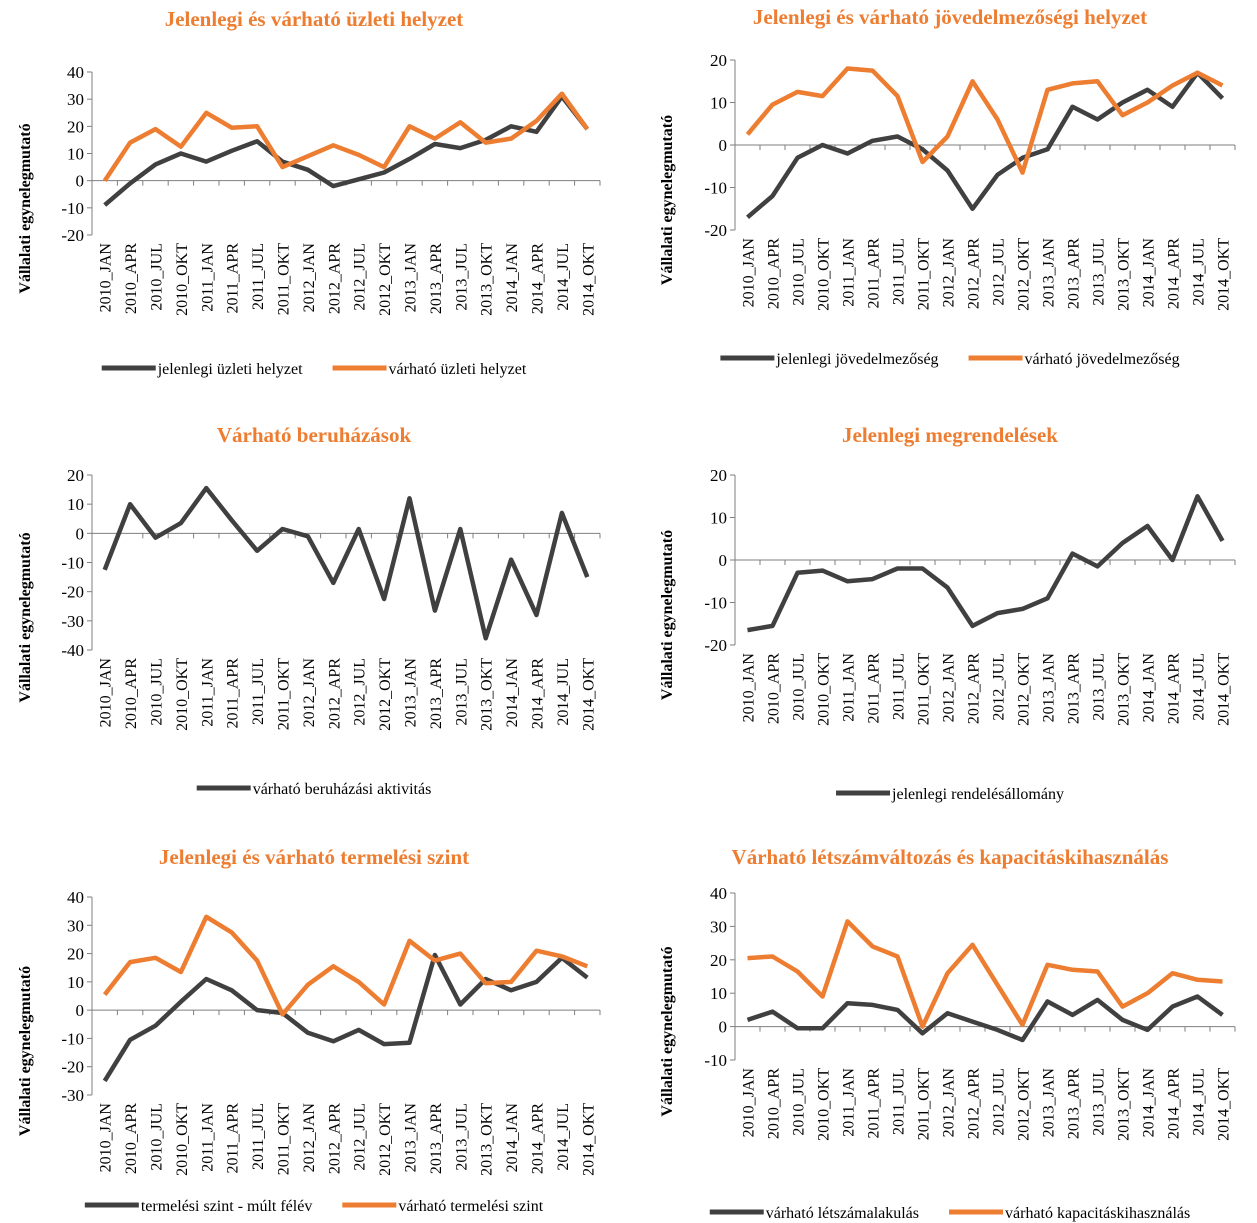 Image resolution: width=1257 pixels, height=1223 pixels. What do you see at coordinates (309, 278) in the screenshot?
I see `x-tick-label: 2012_JAN` at bounding box center [309, 278].